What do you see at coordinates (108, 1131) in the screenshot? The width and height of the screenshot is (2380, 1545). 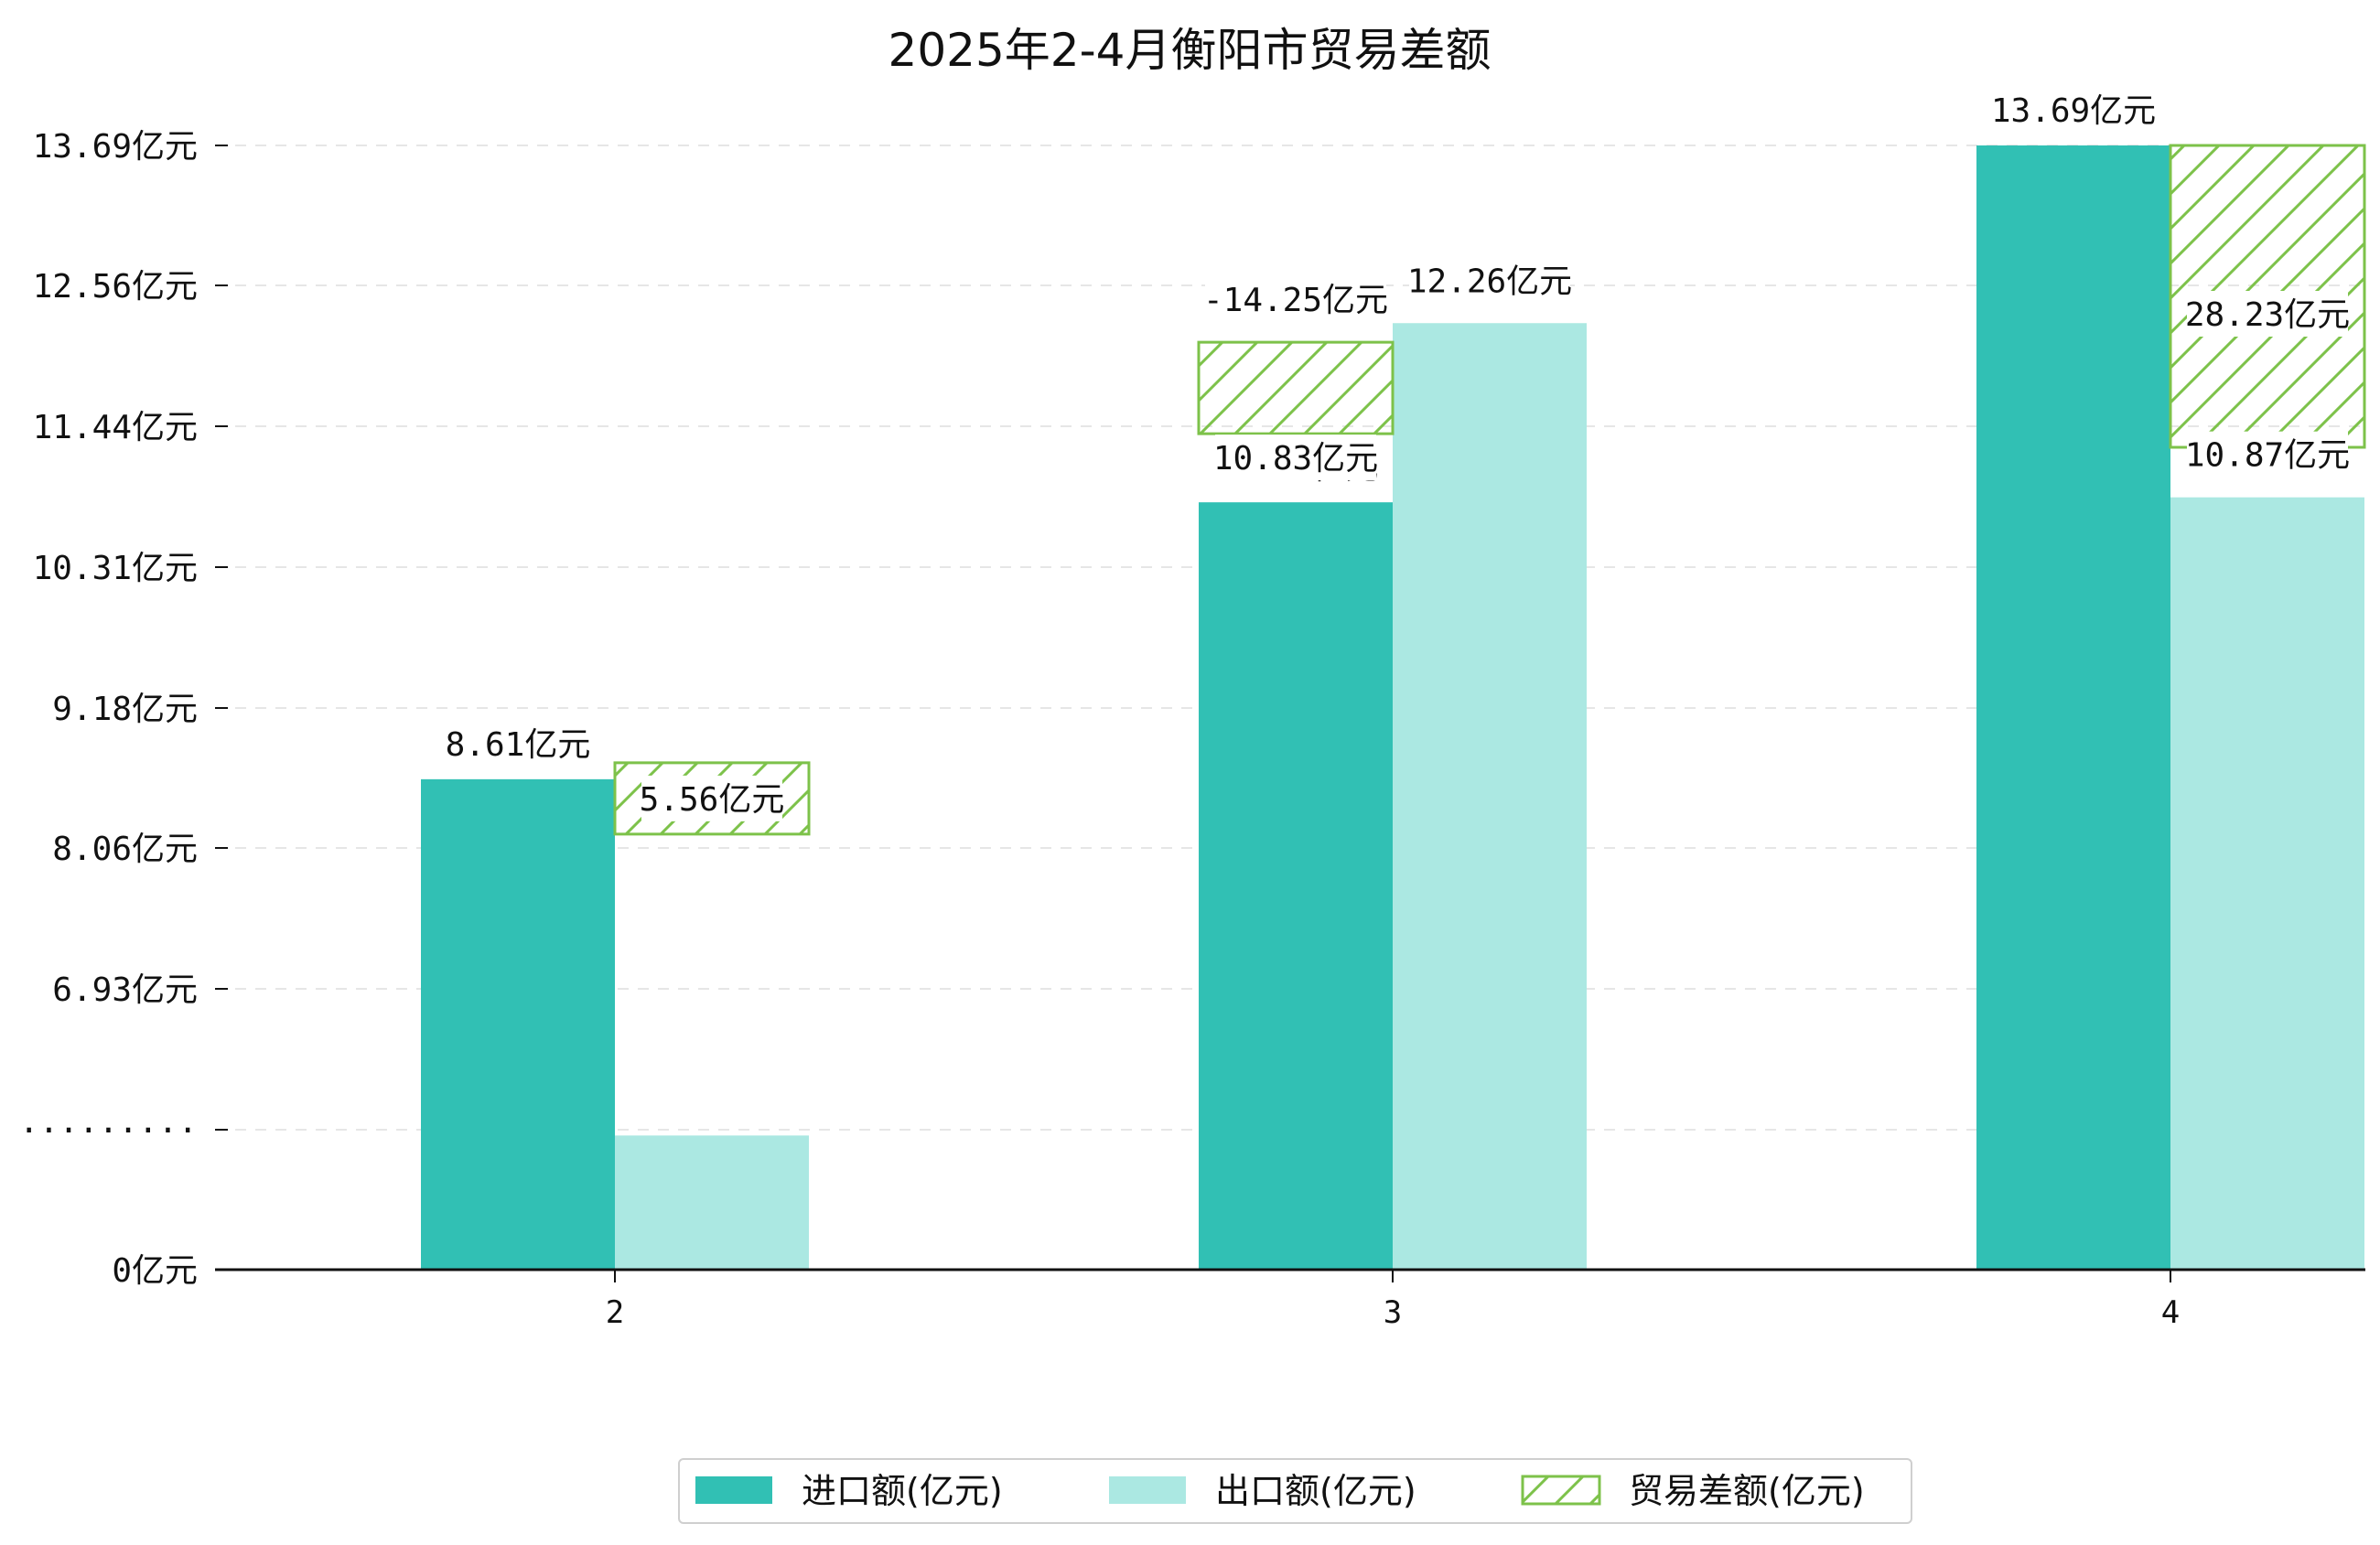 I see `y-tick-label: ·········` at bounding box center [108, 1131].